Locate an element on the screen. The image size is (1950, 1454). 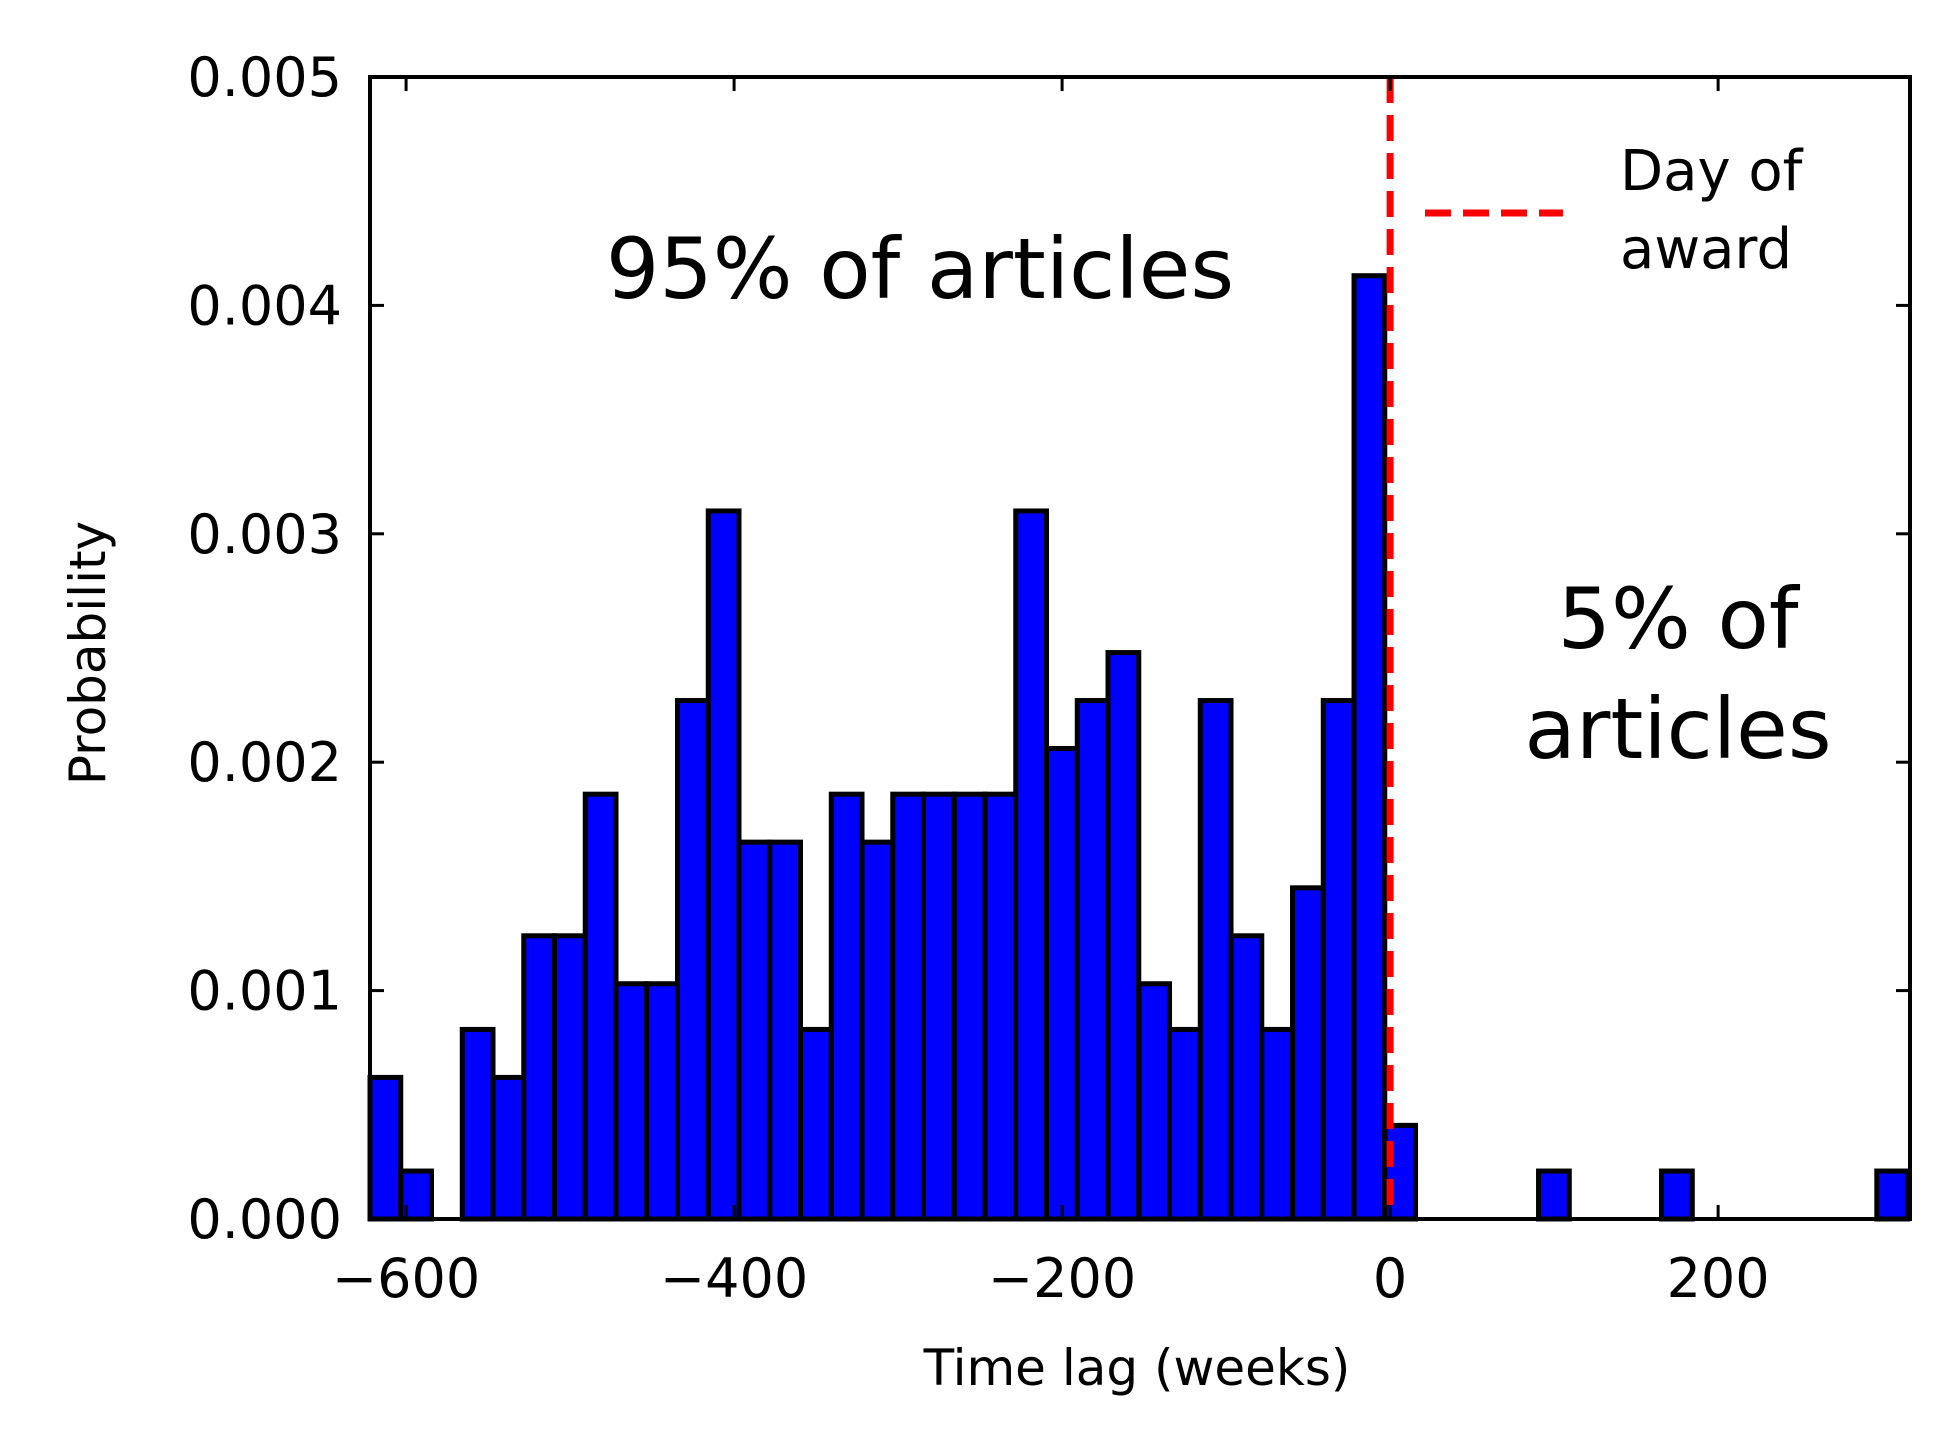
y-tick-label-1: 0.001 is located at coordinates (264, 991).